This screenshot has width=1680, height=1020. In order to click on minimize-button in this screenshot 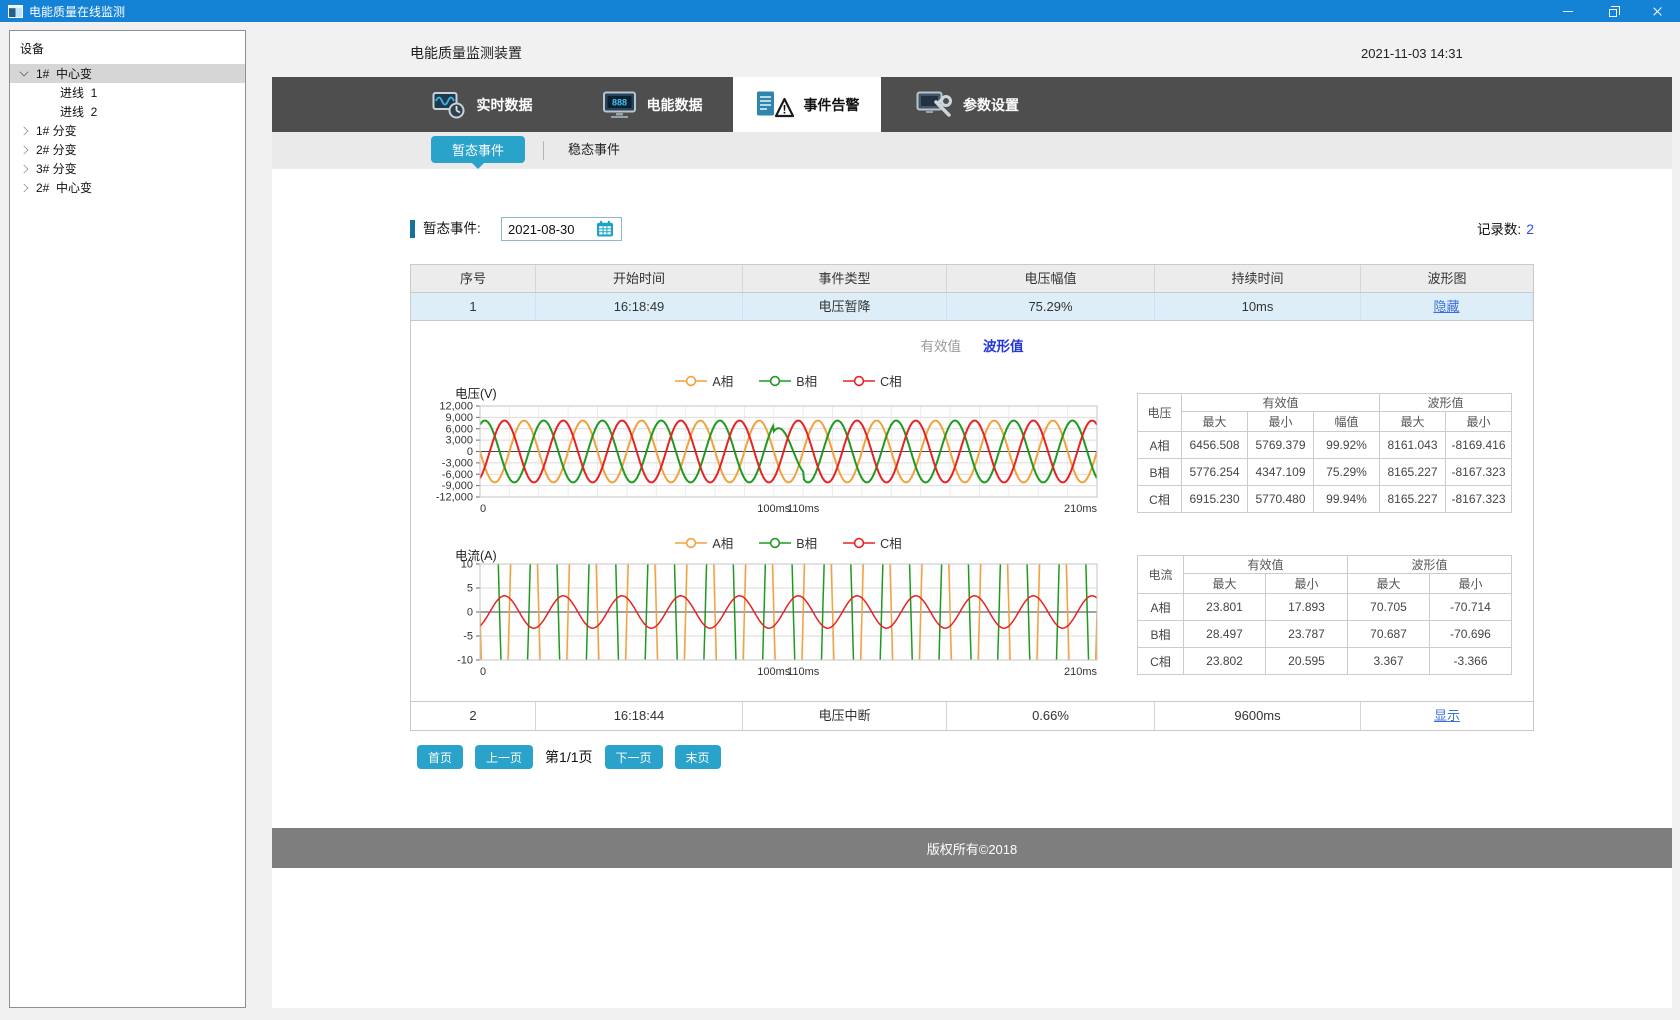, I will do `click(1567, 11)`.